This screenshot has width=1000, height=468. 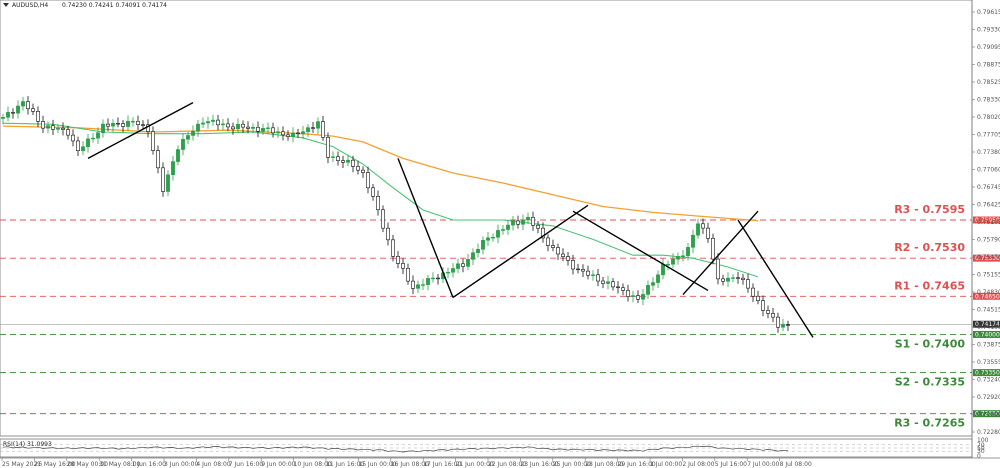 I want to click on price-tick-label: 0.75470, so click(x=988, y=257).